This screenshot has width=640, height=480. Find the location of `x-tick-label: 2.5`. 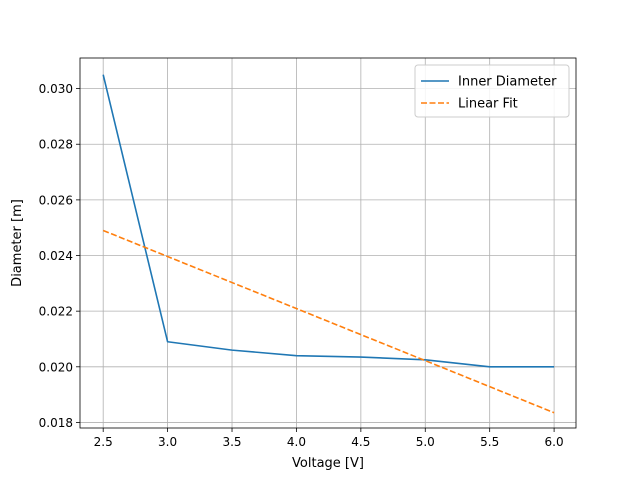

x-tick-label: 2.5 is located at coordinates (103, 442).